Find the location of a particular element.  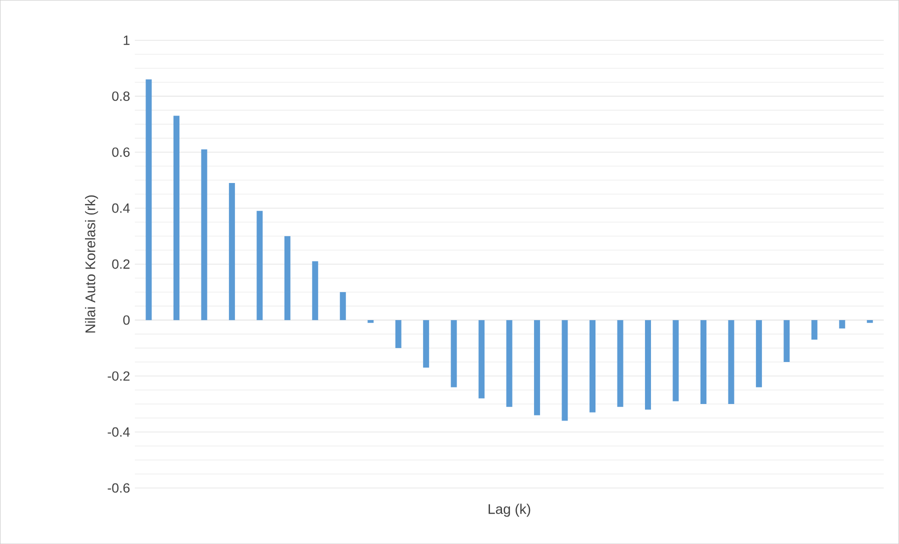

y-tick-label: 0.2 is located at coordinates (121, 264).